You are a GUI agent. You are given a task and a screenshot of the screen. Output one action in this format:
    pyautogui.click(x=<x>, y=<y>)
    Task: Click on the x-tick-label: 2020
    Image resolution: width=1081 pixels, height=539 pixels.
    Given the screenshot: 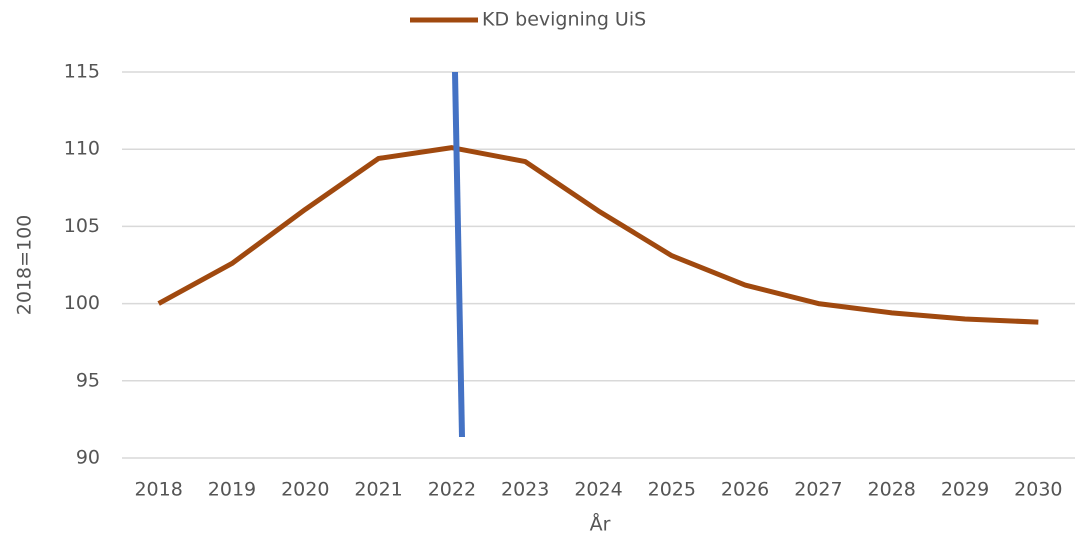 What is the action you would take?
    pyautogui.click(x=305, y=490)
    